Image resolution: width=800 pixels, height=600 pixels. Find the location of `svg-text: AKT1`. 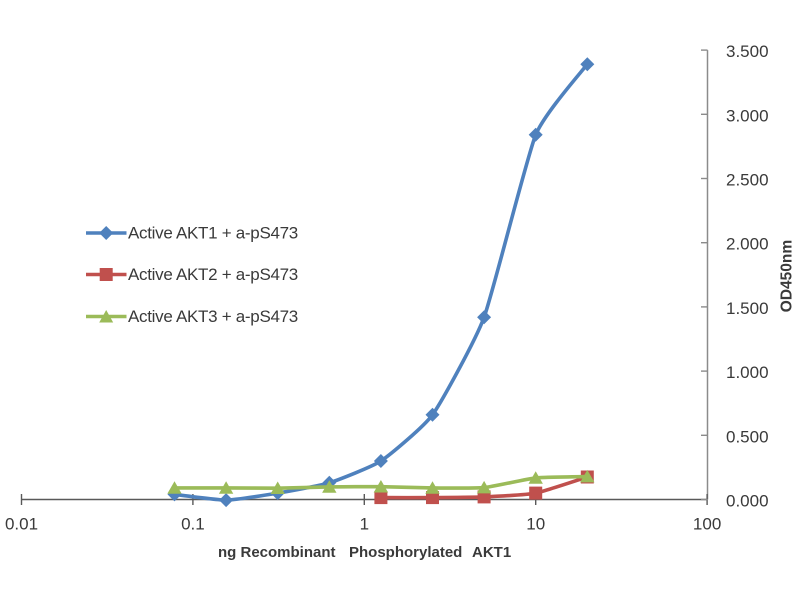

svg-text: AKT1 is located at coordinates (491, 552).